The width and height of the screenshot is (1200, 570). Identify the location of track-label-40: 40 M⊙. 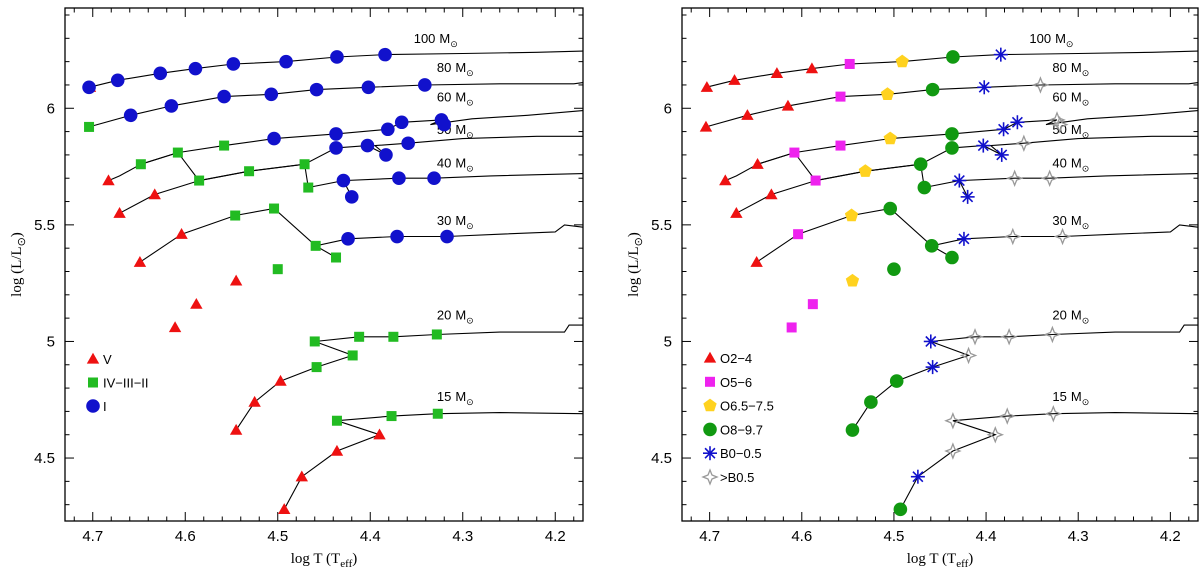
(1070, 165).